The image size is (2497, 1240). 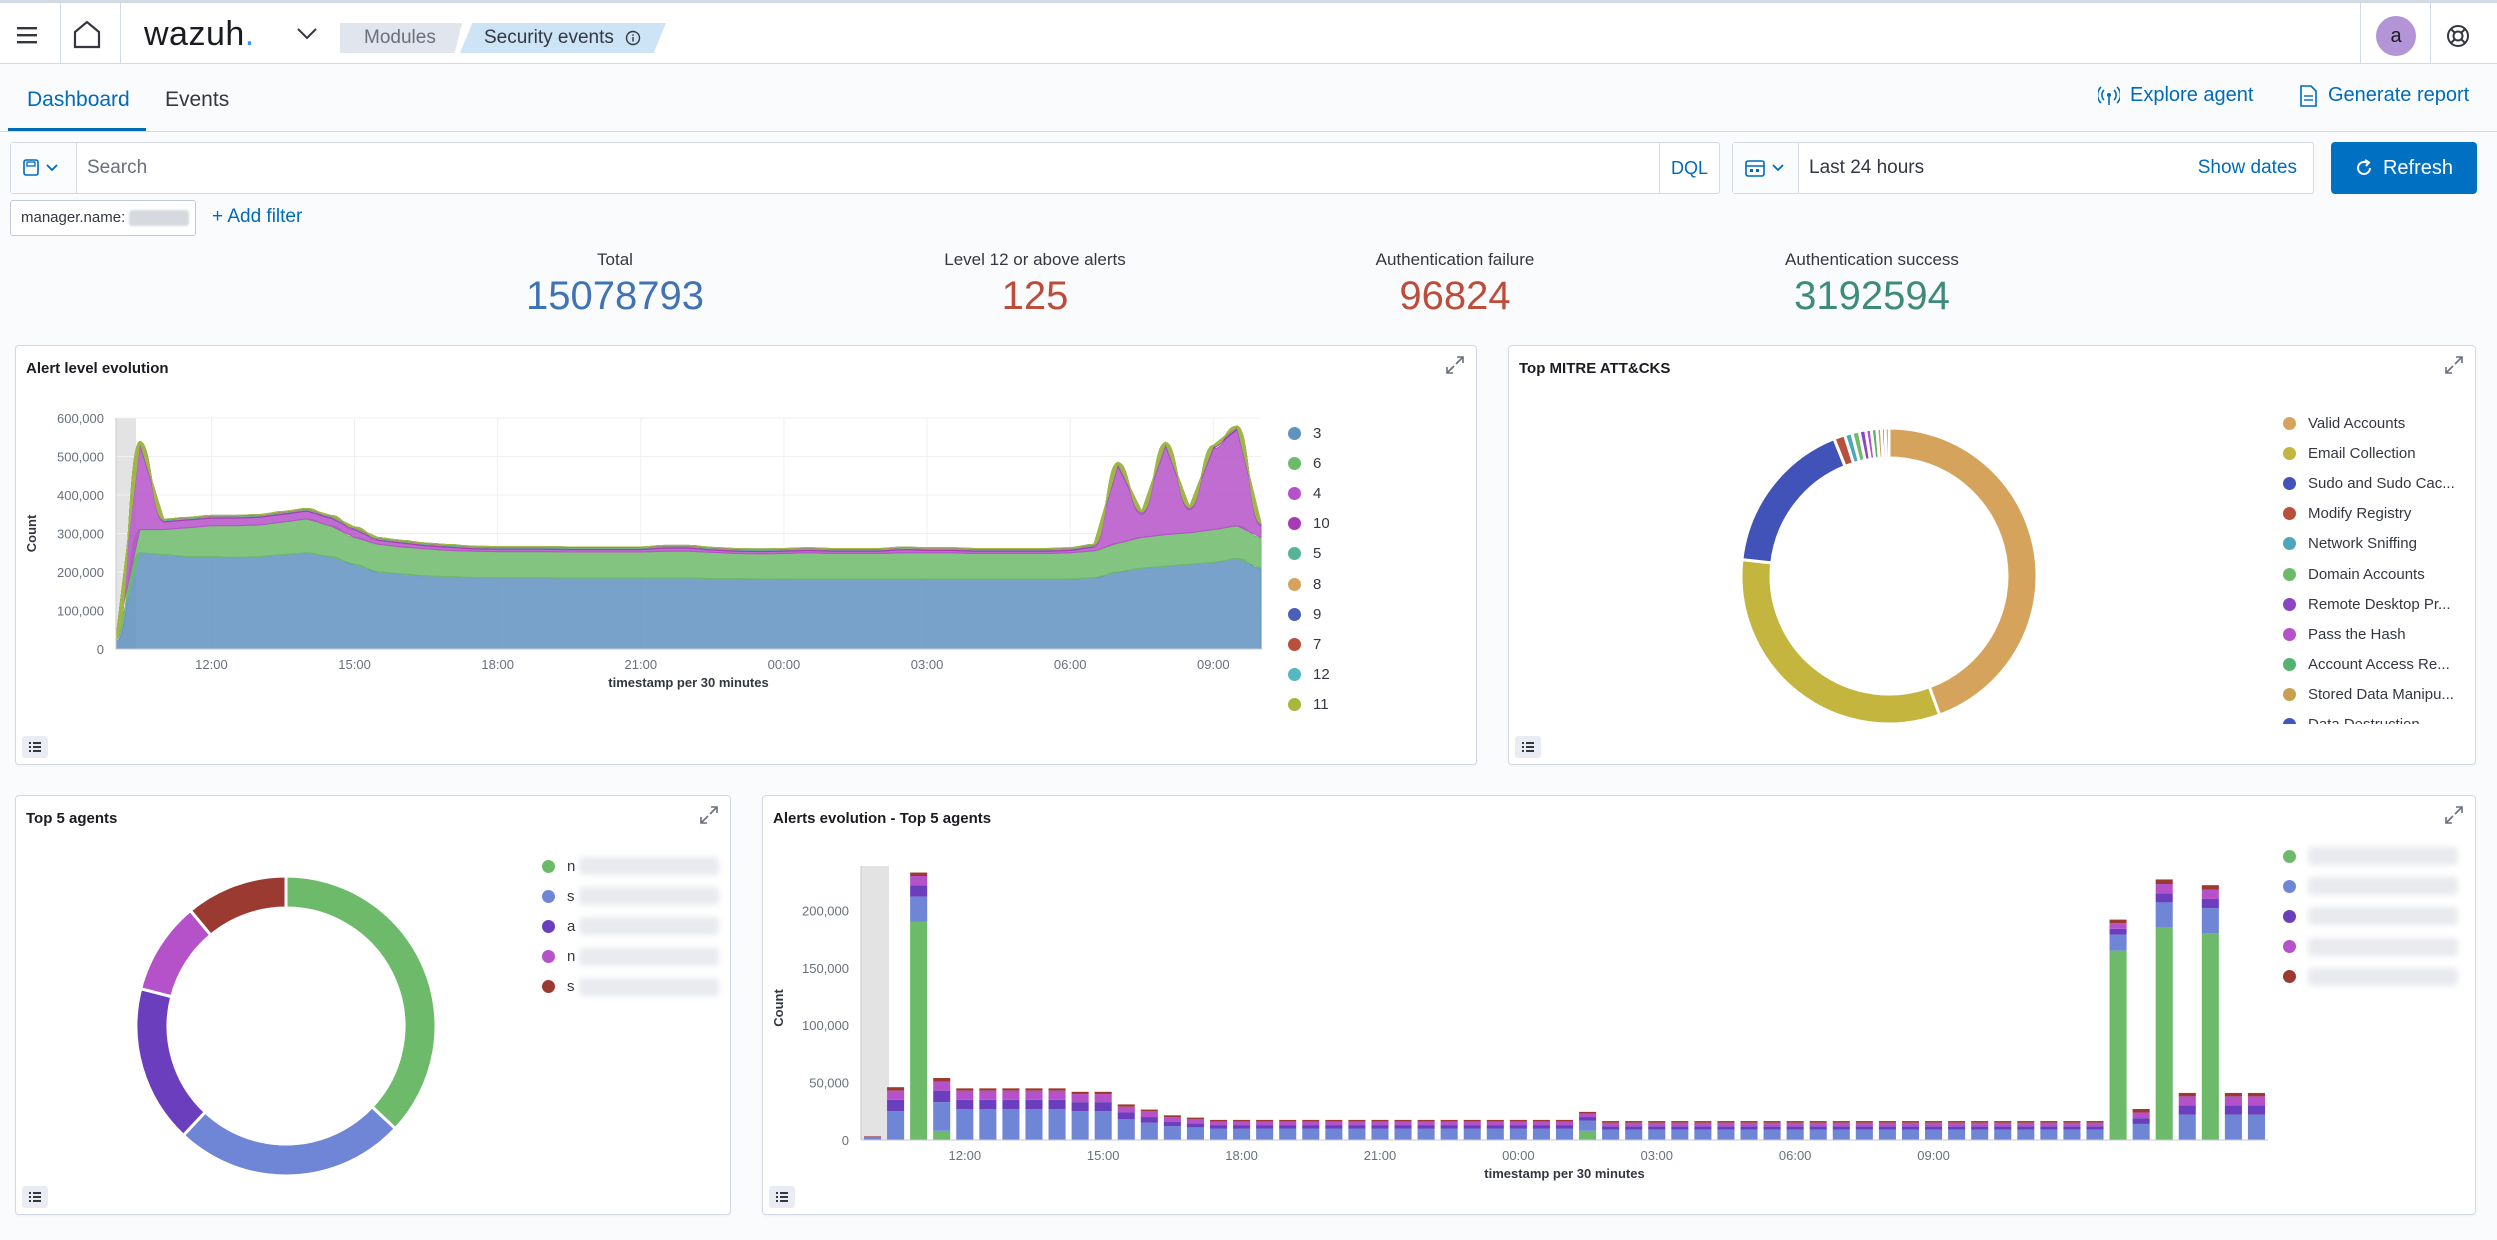 What do you see at coordinates (2378, 574) in the screenshot?
I see `legend-item: Domain Accounts` at bounding box center [2378, 574].